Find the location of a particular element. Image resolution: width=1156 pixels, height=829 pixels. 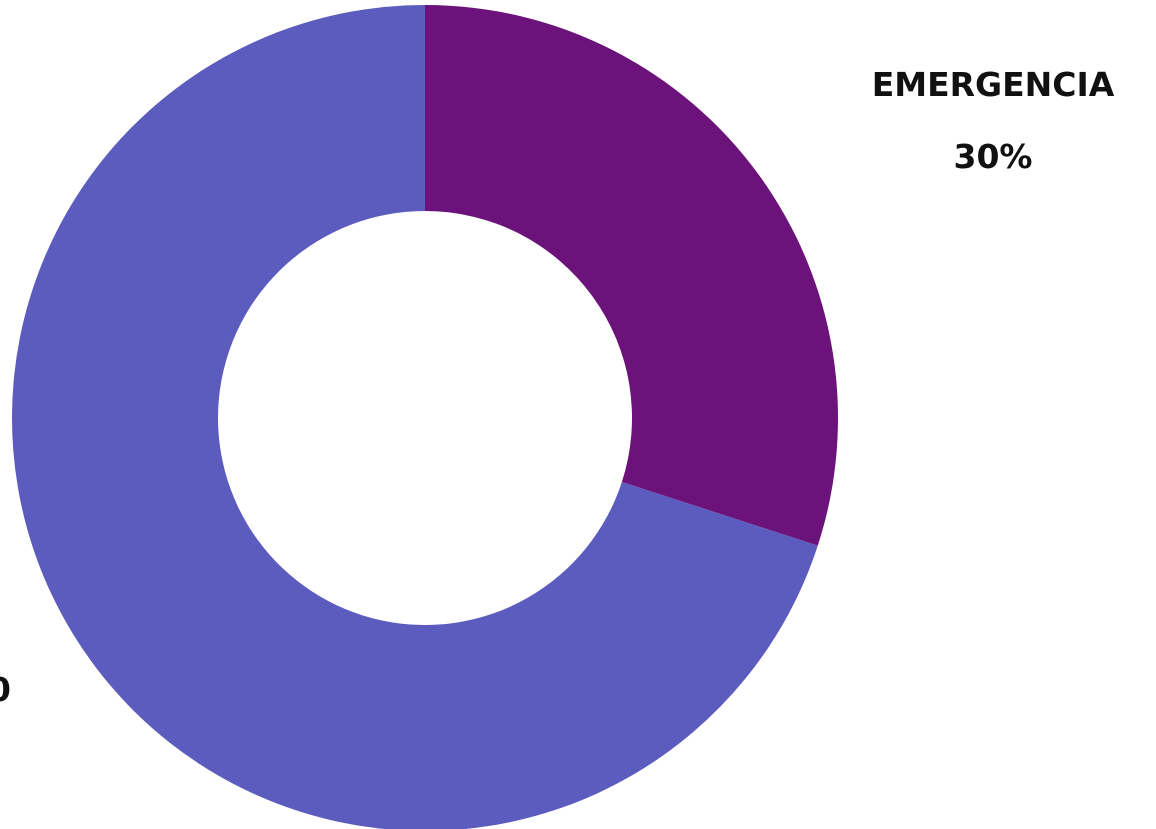

slice-label-emergencia-value: 30% is located at coordinates (993, 156).